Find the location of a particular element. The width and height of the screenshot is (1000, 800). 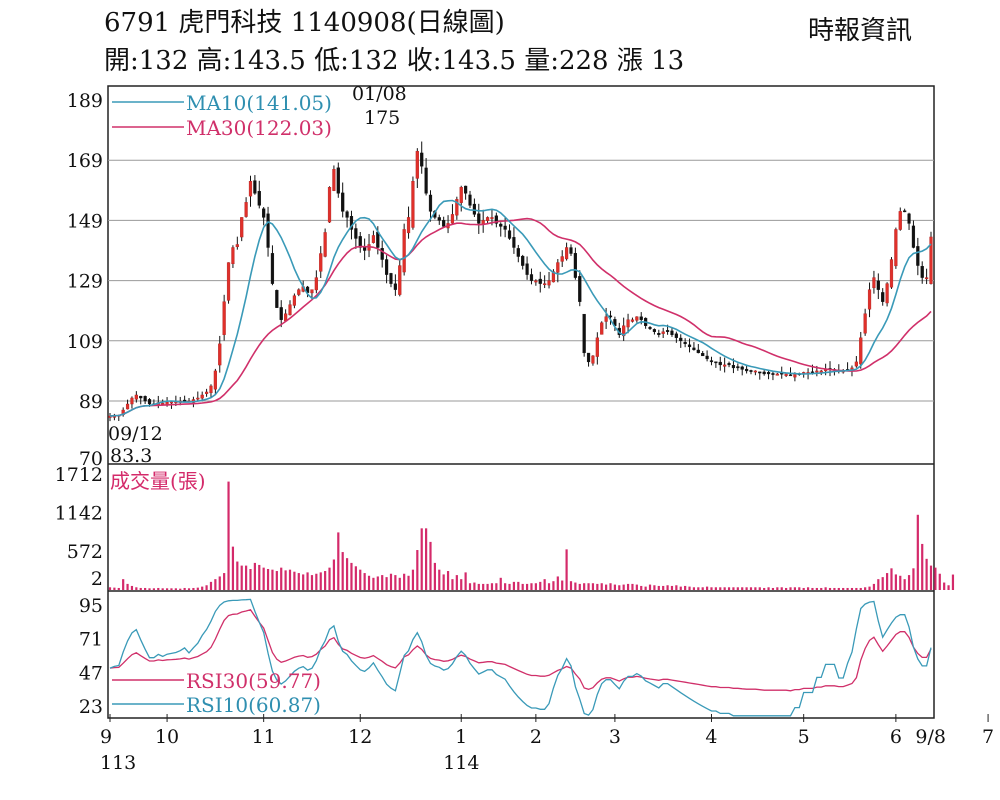

x-year-label: 113 is located at coordinates (118, 763).